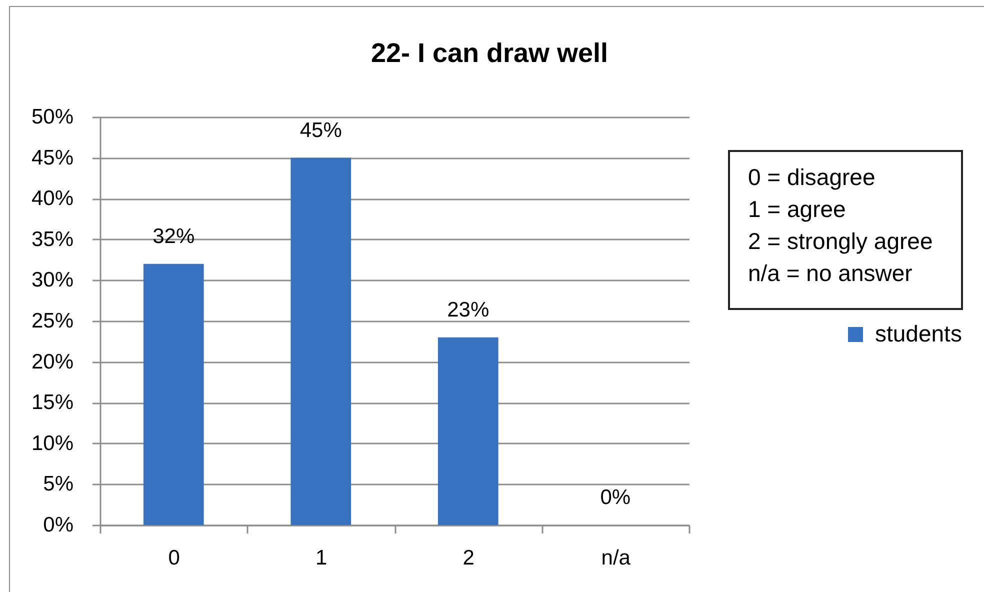 This screenshot has height=592, width=984. Describe the element at coordinates (58, 484) in the screenshot. I see `y-tick-label: 5%` at that location.